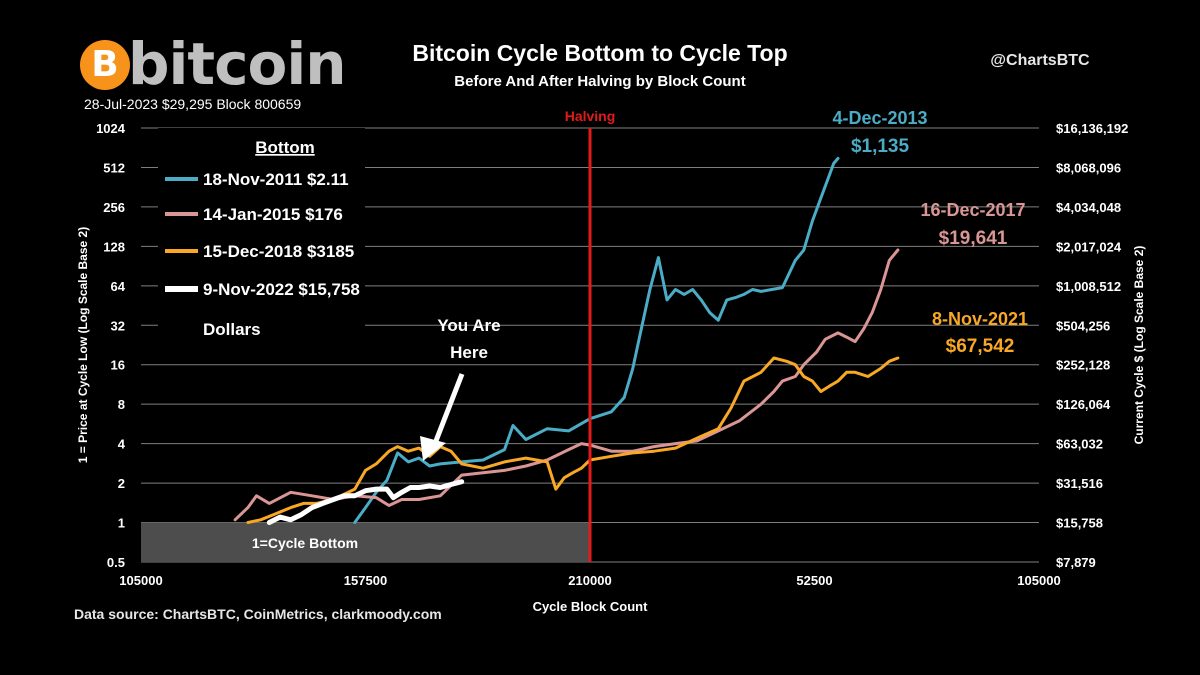  What do you see at coordinates (1083, 325) in the screenshot?
I see `y2-tick-label: $504,256` at bounding box center [1083, 325].